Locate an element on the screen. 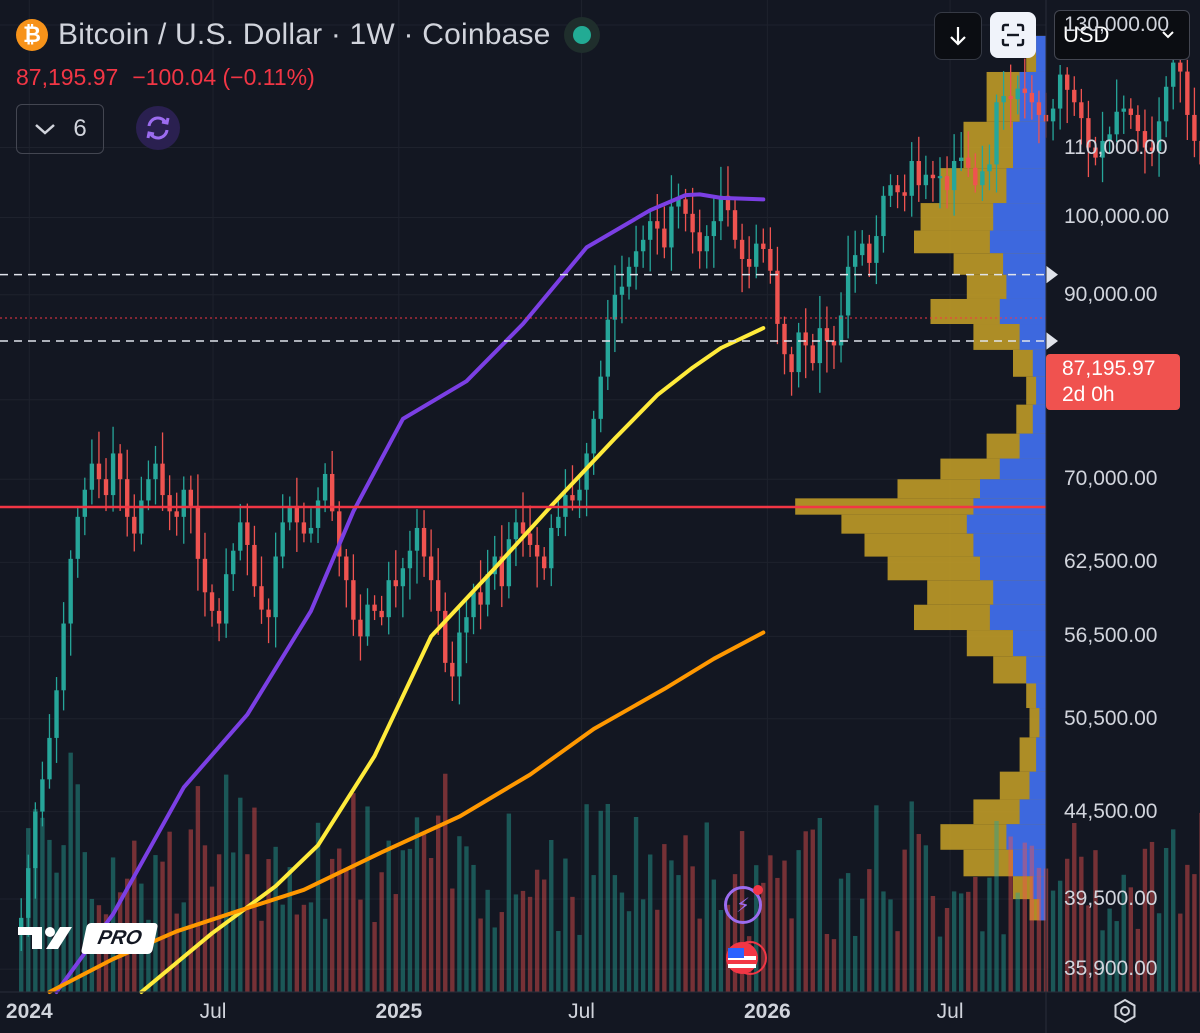 This screenshot has width=1200, height=1033. symbol-header: ₿ Bitcoin / U.S. Dollar · 1W · Coinbase is located at coordinates (303, 35).